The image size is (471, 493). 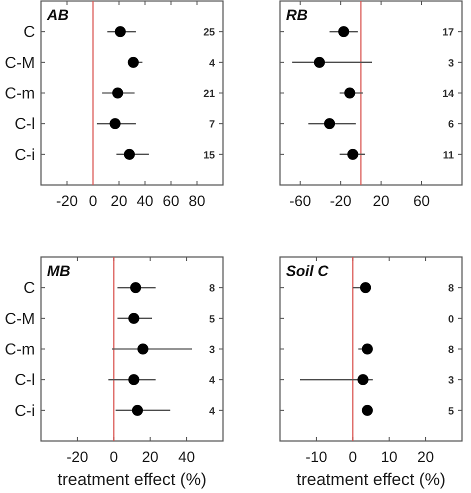 What do you see at coordinates (297, 15) in the screenshot?
I see `chart-title: RB` at bounding box center [297, 15].